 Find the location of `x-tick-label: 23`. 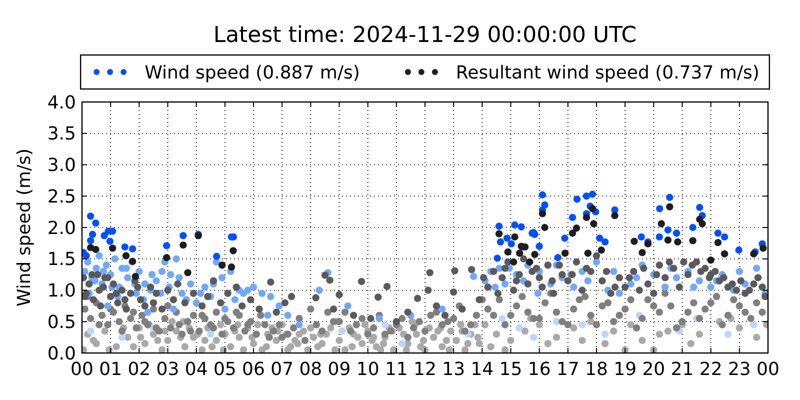

x-tick-label: 23 is located at coordinates (739, 369).